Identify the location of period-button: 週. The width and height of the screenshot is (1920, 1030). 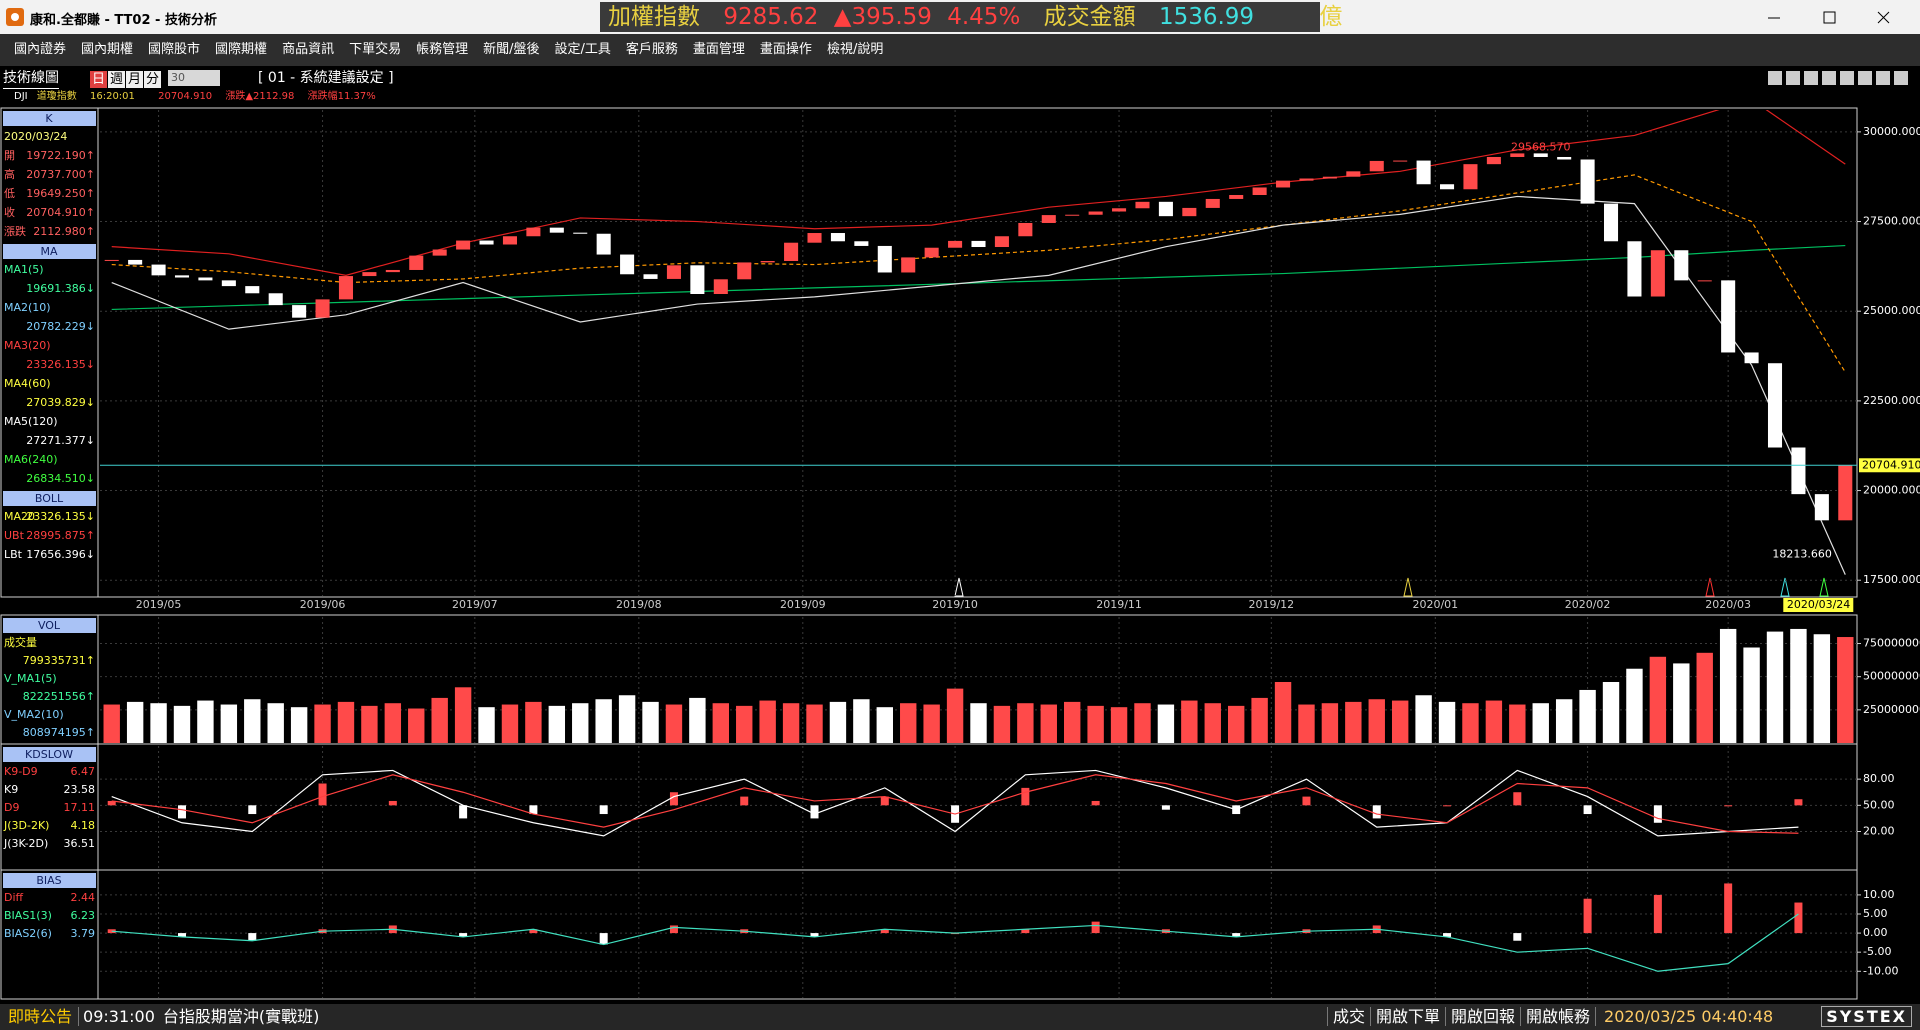
(116, 79).